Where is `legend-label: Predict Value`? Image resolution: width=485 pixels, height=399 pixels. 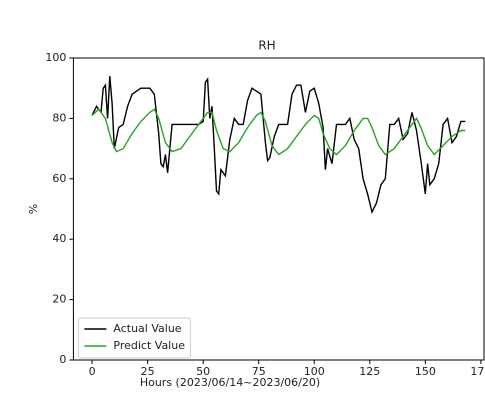 legend-label: Predict Value is located at coordinates (149, 345).